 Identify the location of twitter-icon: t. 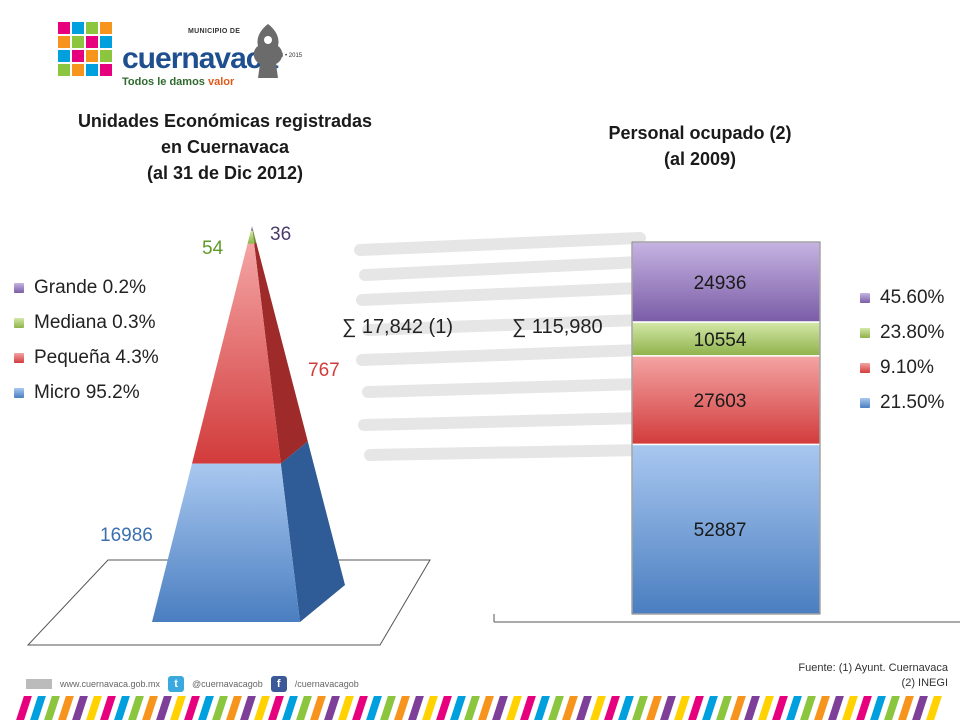
(176, 684).